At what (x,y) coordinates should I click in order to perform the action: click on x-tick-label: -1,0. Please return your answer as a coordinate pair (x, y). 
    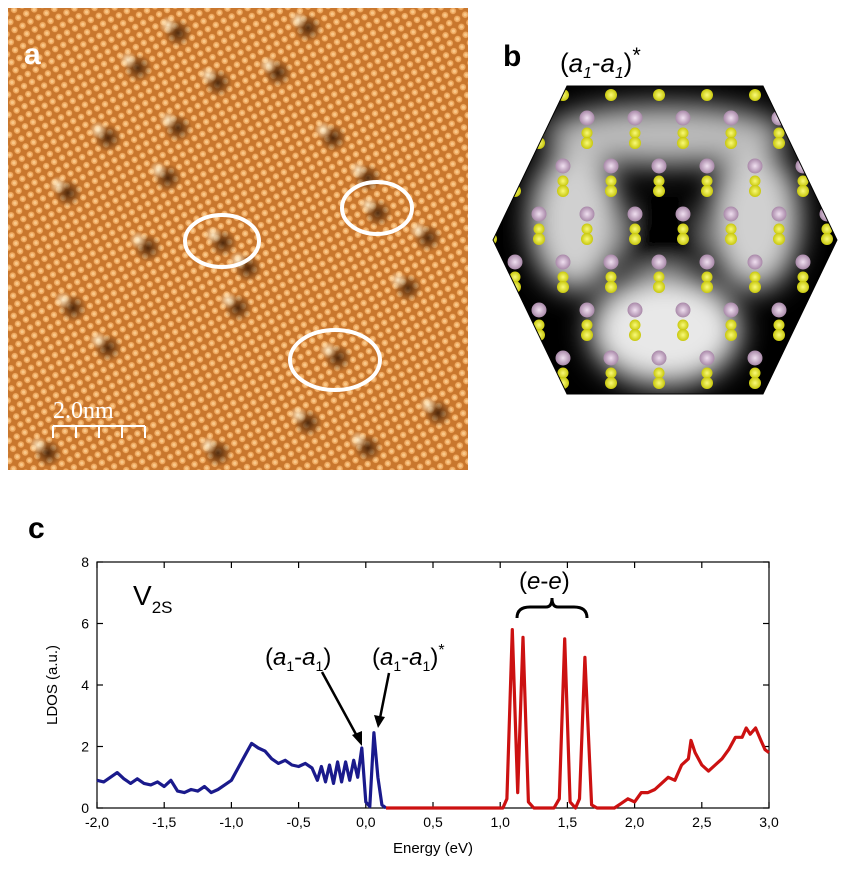
    Looking at the image, I should click on (231, 822).